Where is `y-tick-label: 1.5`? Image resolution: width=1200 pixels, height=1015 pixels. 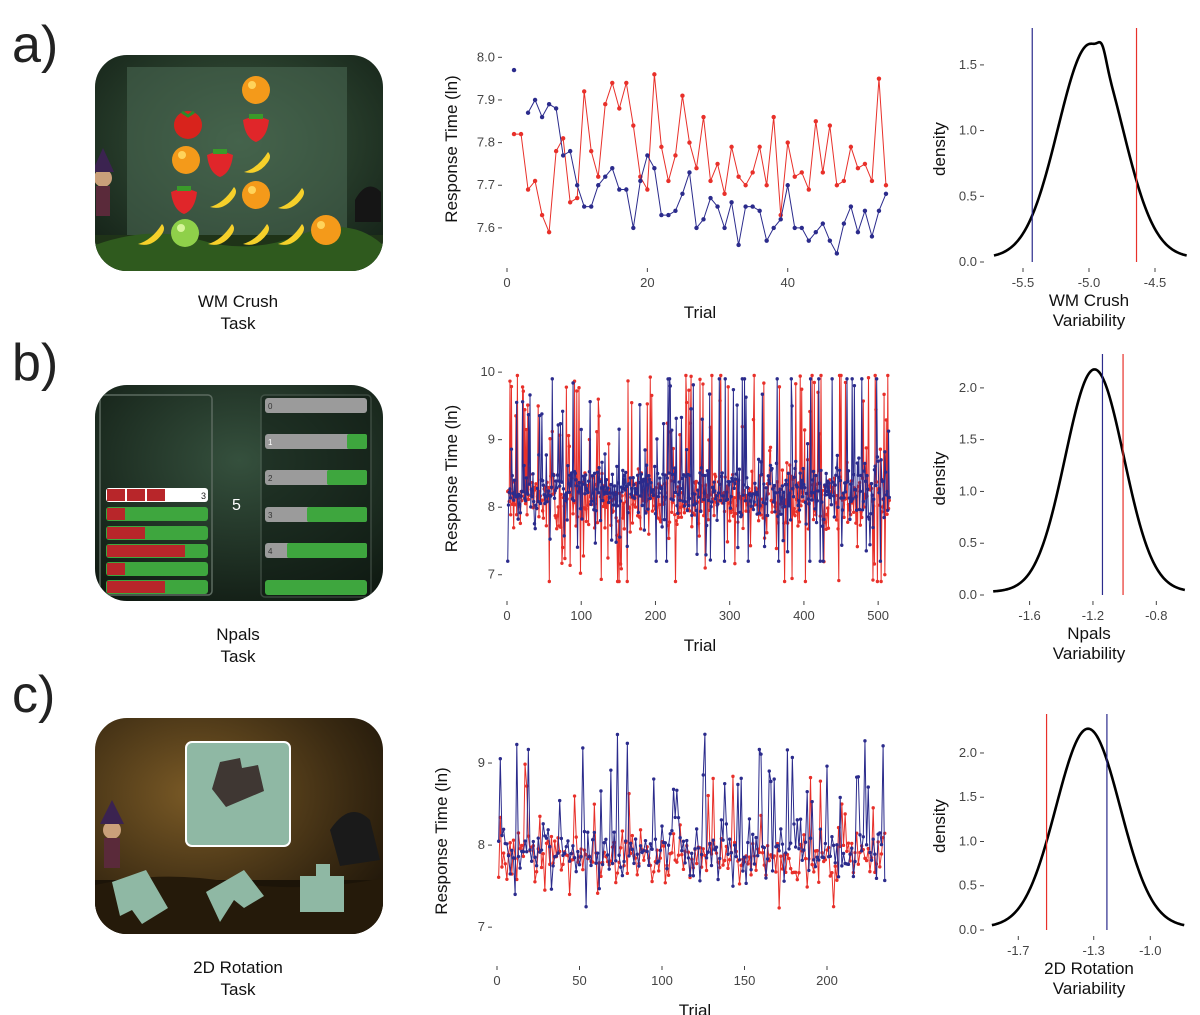 y-tick-label: 1.5 is located at coordinates (968, 64).